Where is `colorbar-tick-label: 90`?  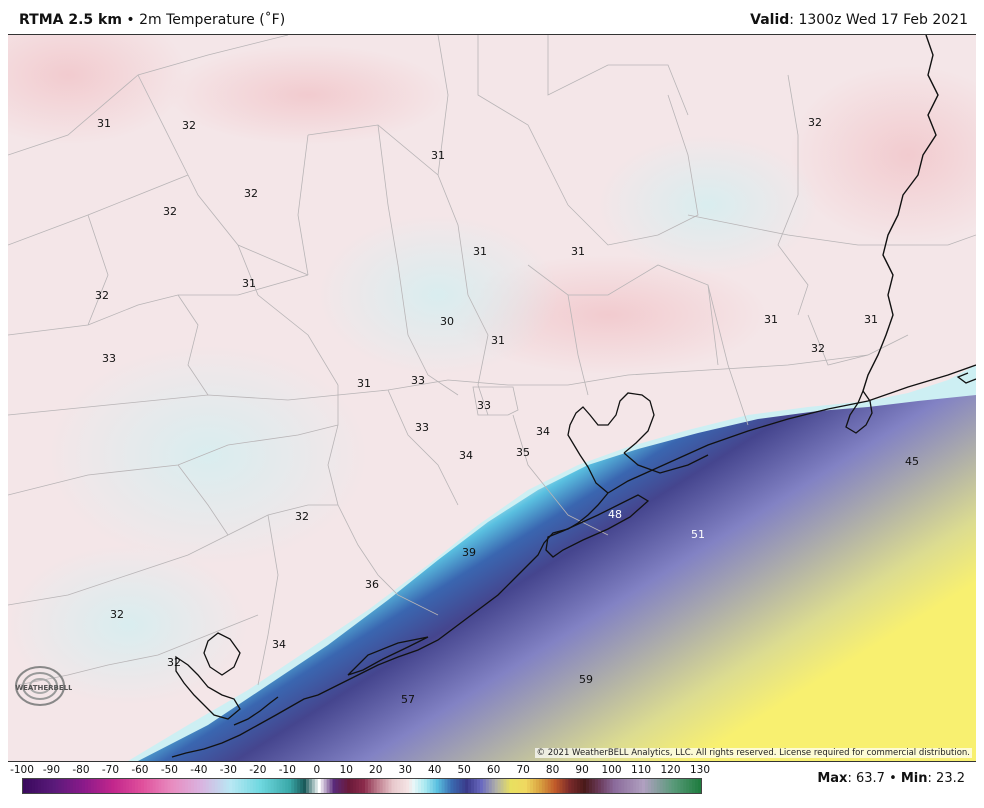 colorbar-tick-label: 90 is located at coordinates (582, 770).